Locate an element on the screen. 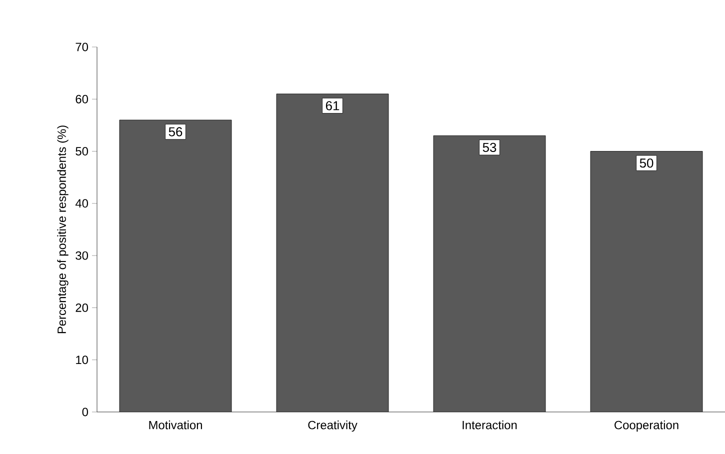 This screenshot has height=454, width=725. x-tick-label: Cooperation is located at coordinates (646, 426).